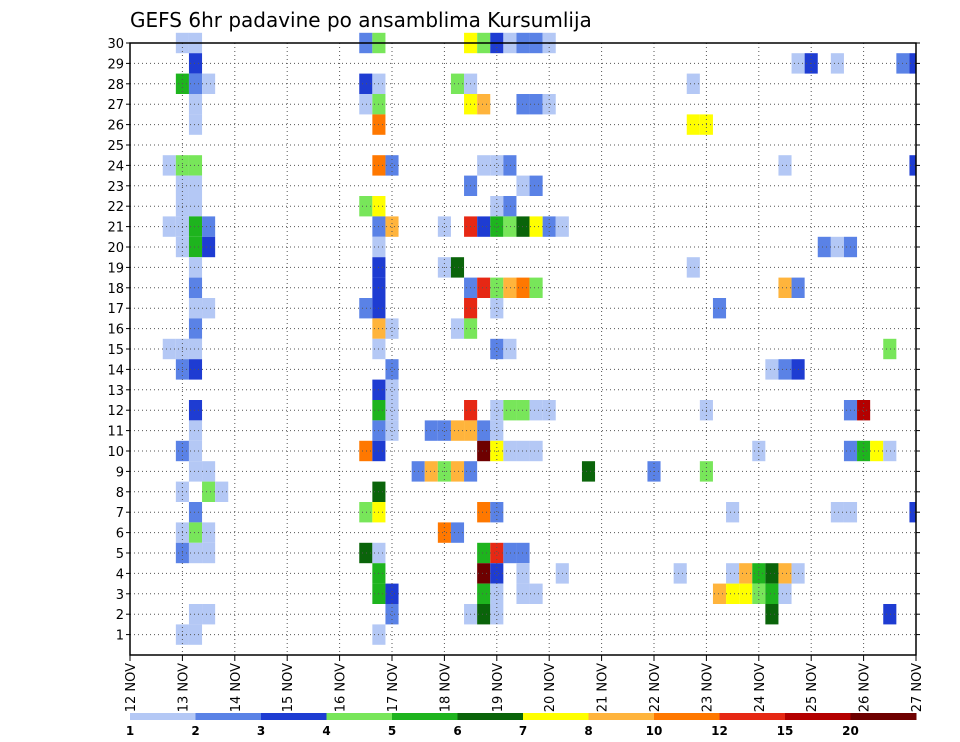 The width and height of the screenshot is (960, 742). Describe the element at coordinates (288, 687) in the screenshot. I see `x-tick-label: 15 NOV` at that location.